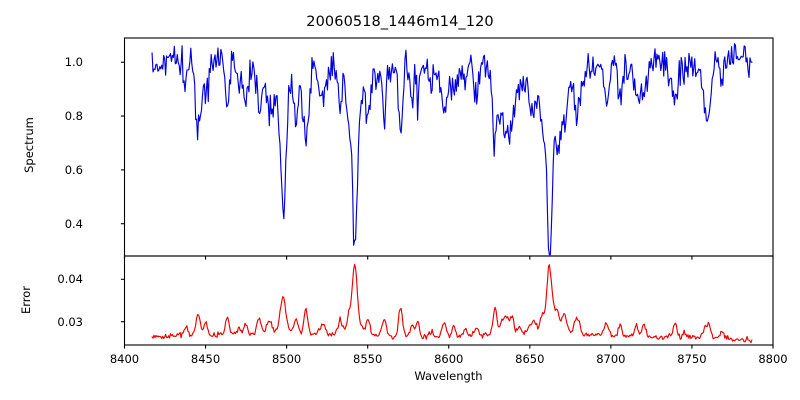 The height and width of the screenshot is (400, 800). What do you see at coordinates (205, 359) in the screenshot?
I see `x-axis-tick-label: 8450` at bounding box center [205, 359].